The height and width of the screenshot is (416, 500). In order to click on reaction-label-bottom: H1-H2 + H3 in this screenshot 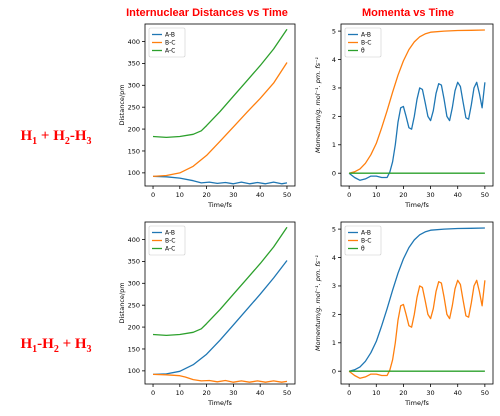, I will do `click(56, 345)`.